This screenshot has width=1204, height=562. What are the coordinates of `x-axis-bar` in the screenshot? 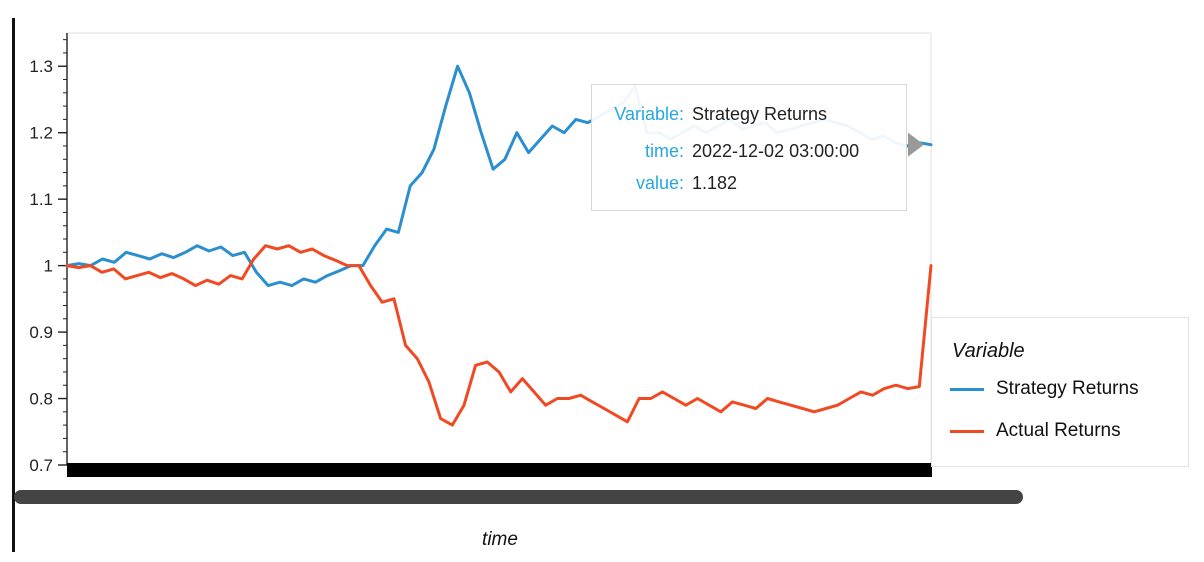 It's located at (499, 470).